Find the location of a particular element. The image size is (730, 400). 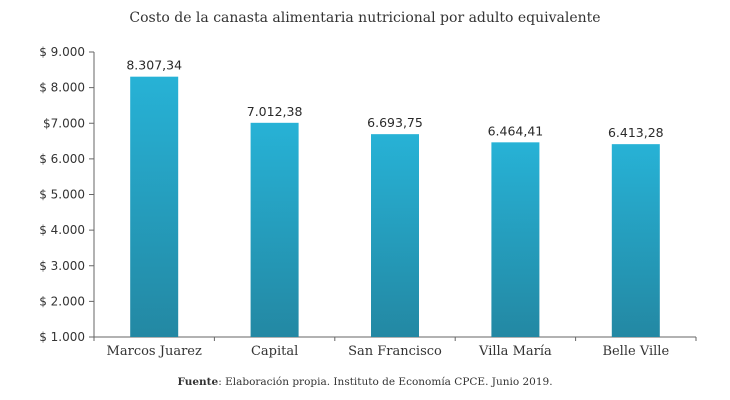

source-label: Fuente is located at coordinates (197, 382).